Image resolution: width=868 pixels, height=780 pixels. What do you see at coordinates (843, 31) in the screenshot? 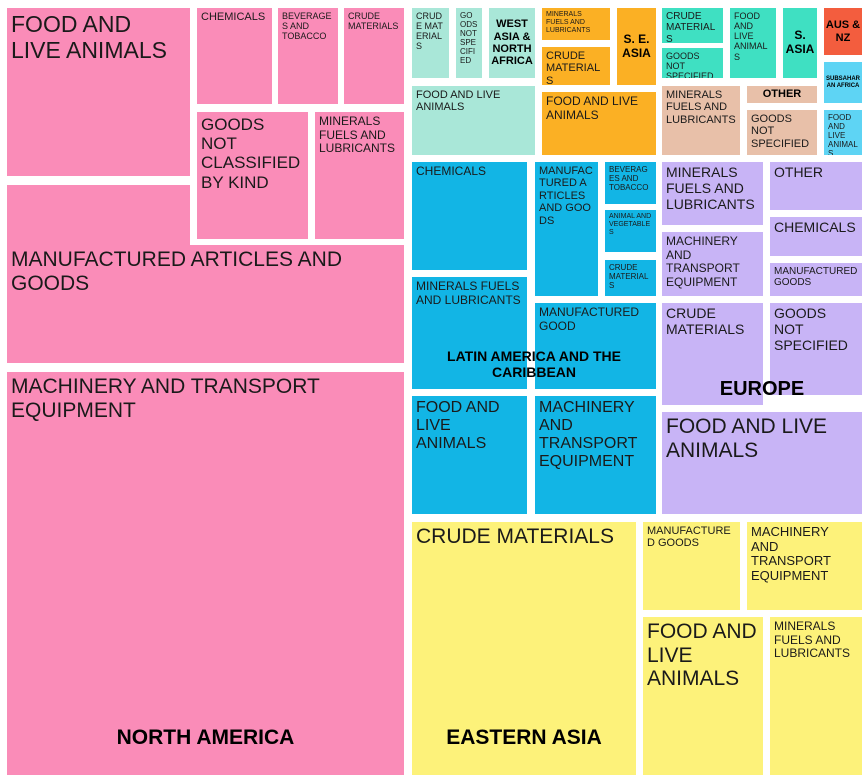
I see `region-label: AUS & NZ` at bounding box center [843, 31].